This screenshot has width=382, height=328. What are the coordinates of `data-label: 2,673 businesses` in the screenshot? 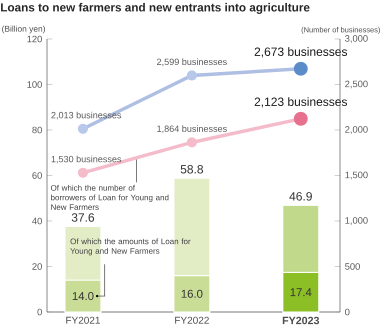 It's located at (301, 52).